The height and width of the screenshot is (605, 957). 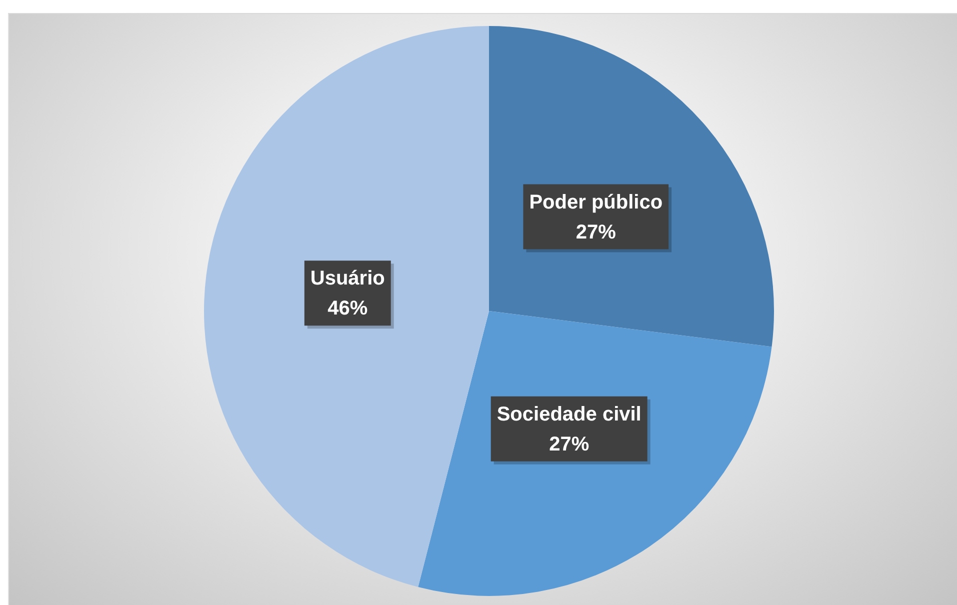 What do you see at coordinates (596, 202) in the screenshot?
I see `slice-label: Poder público` at bounding box center [596, 202].